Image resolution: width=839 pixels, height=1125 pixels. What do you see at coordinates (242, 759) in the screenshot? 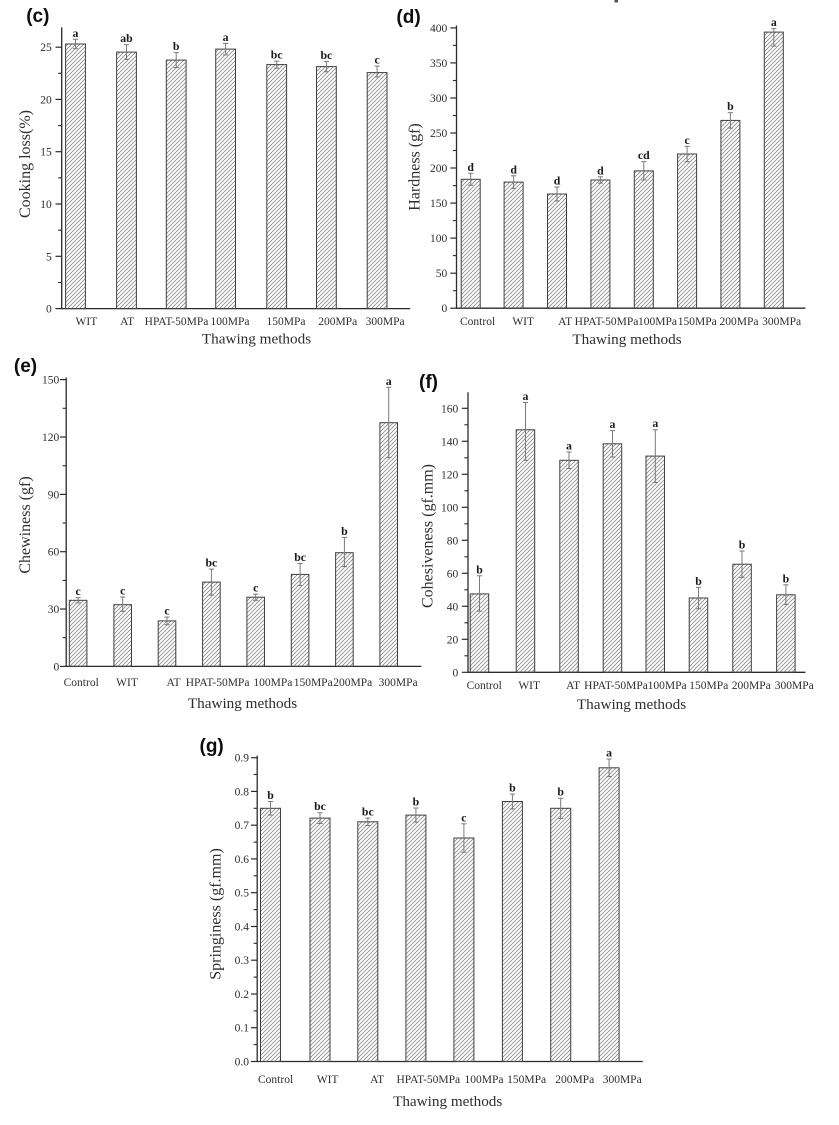
I see `svg-text: 0.9` at bounding box center [242, 759].